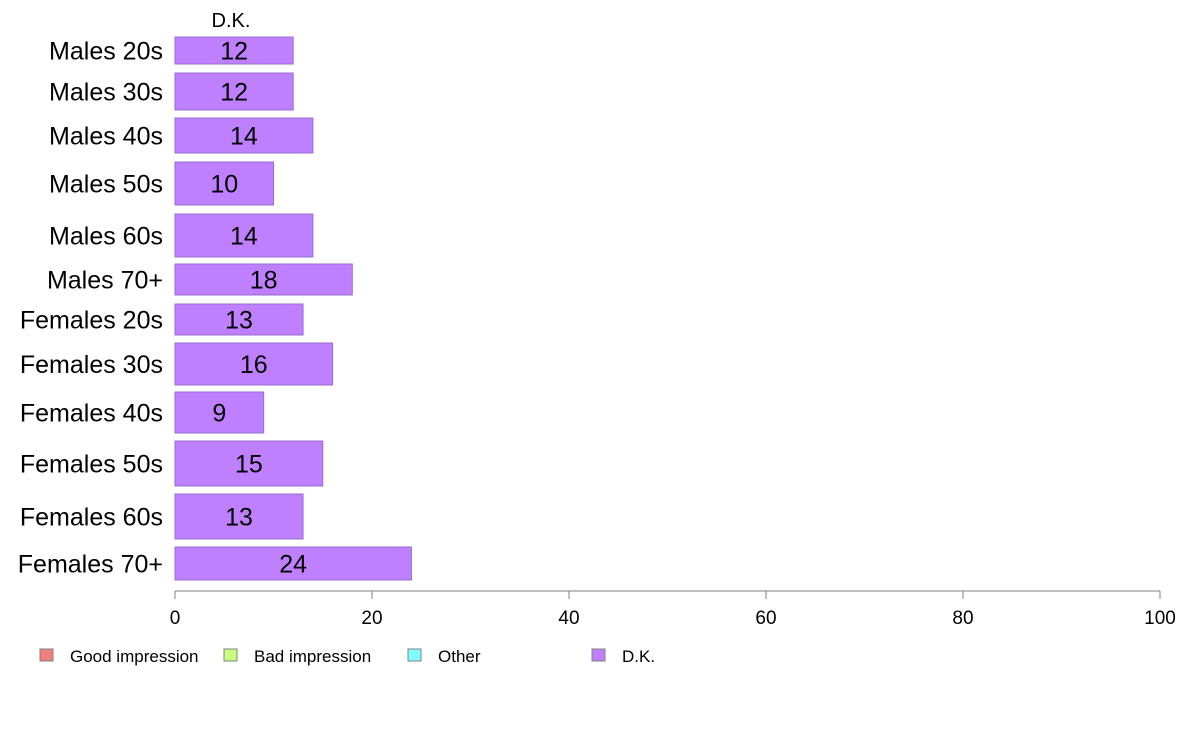 Image resolution: width=1188 pixels, height=736 pixels. What do you see at coordinates (765, 618) in the screenshot?
I see `x-tick-label: 60` at bounding box center [765, 618].